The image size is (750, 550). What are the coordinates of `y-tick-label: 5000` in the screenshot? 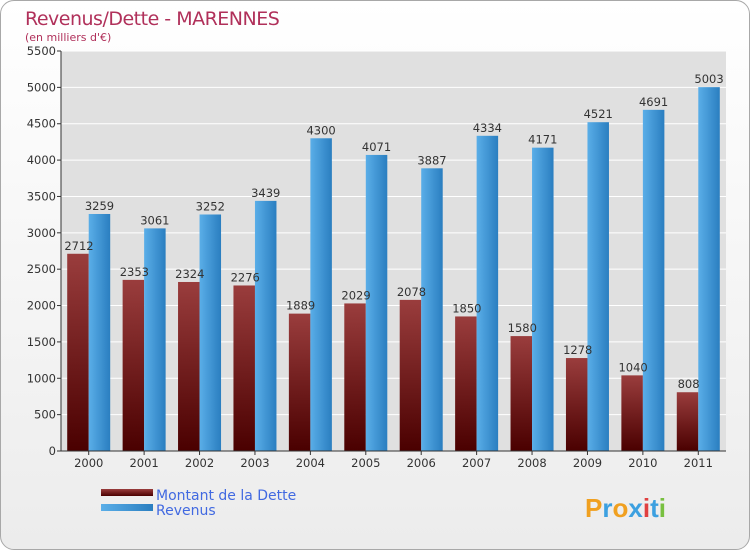 It's located at (41, 87).